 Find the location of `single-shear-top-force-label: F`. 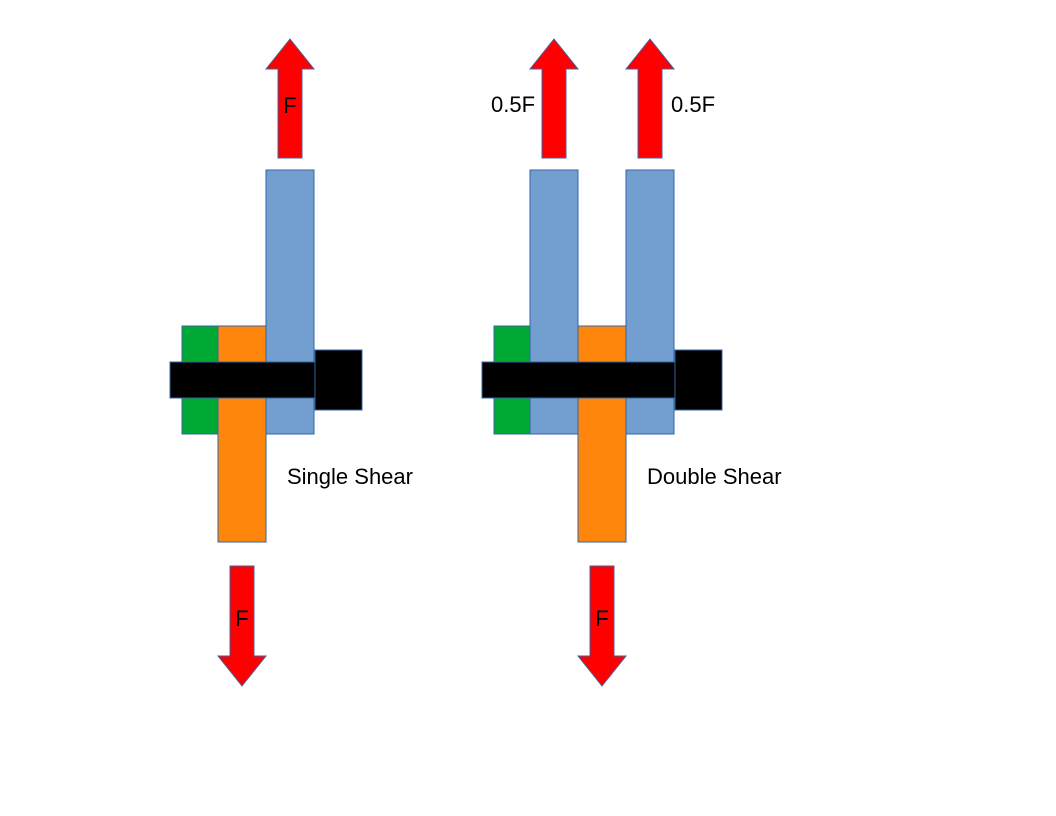

single-shear-top-force-label: F is located at coordinates (289, 105).